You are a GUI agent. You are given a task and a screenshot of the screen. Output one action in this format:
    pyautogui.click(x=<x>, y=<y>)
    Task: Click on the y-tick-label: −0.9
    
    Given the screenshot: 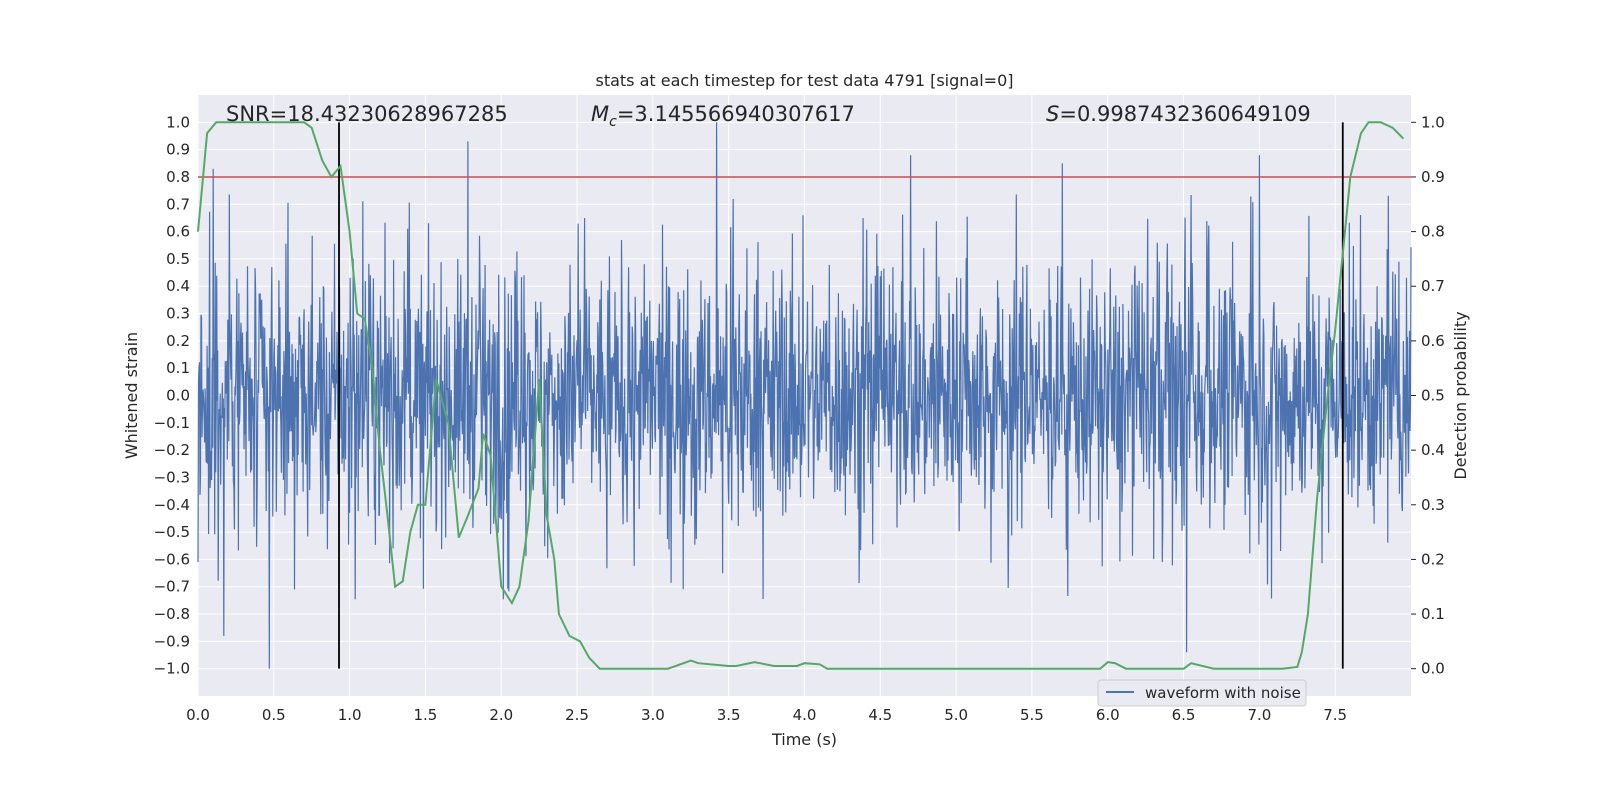 What is the action you would take?
    pyautogui.click(x=172, y=641)
    